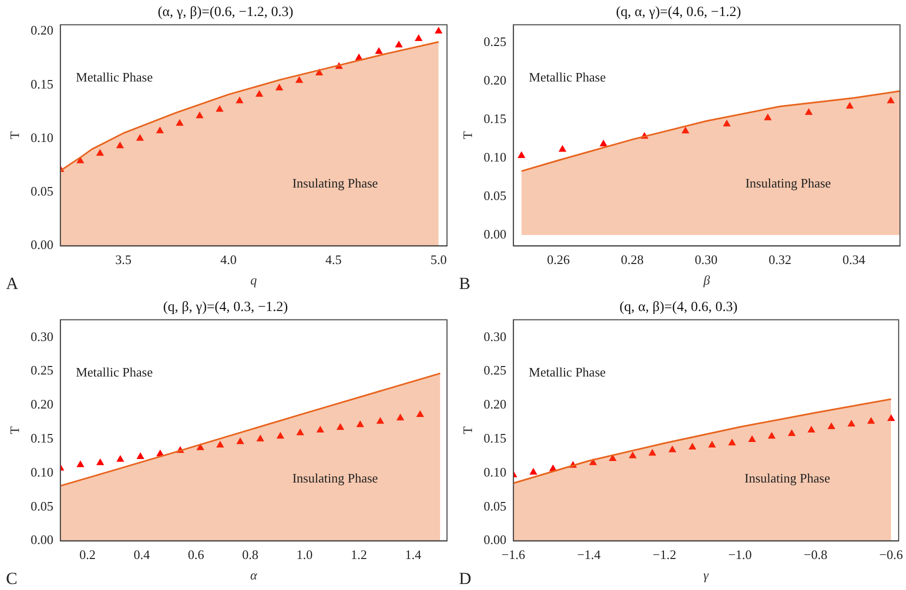 The image size is (906, 590). I want to click on x-tick-label: 4.0, so click(228, 260).